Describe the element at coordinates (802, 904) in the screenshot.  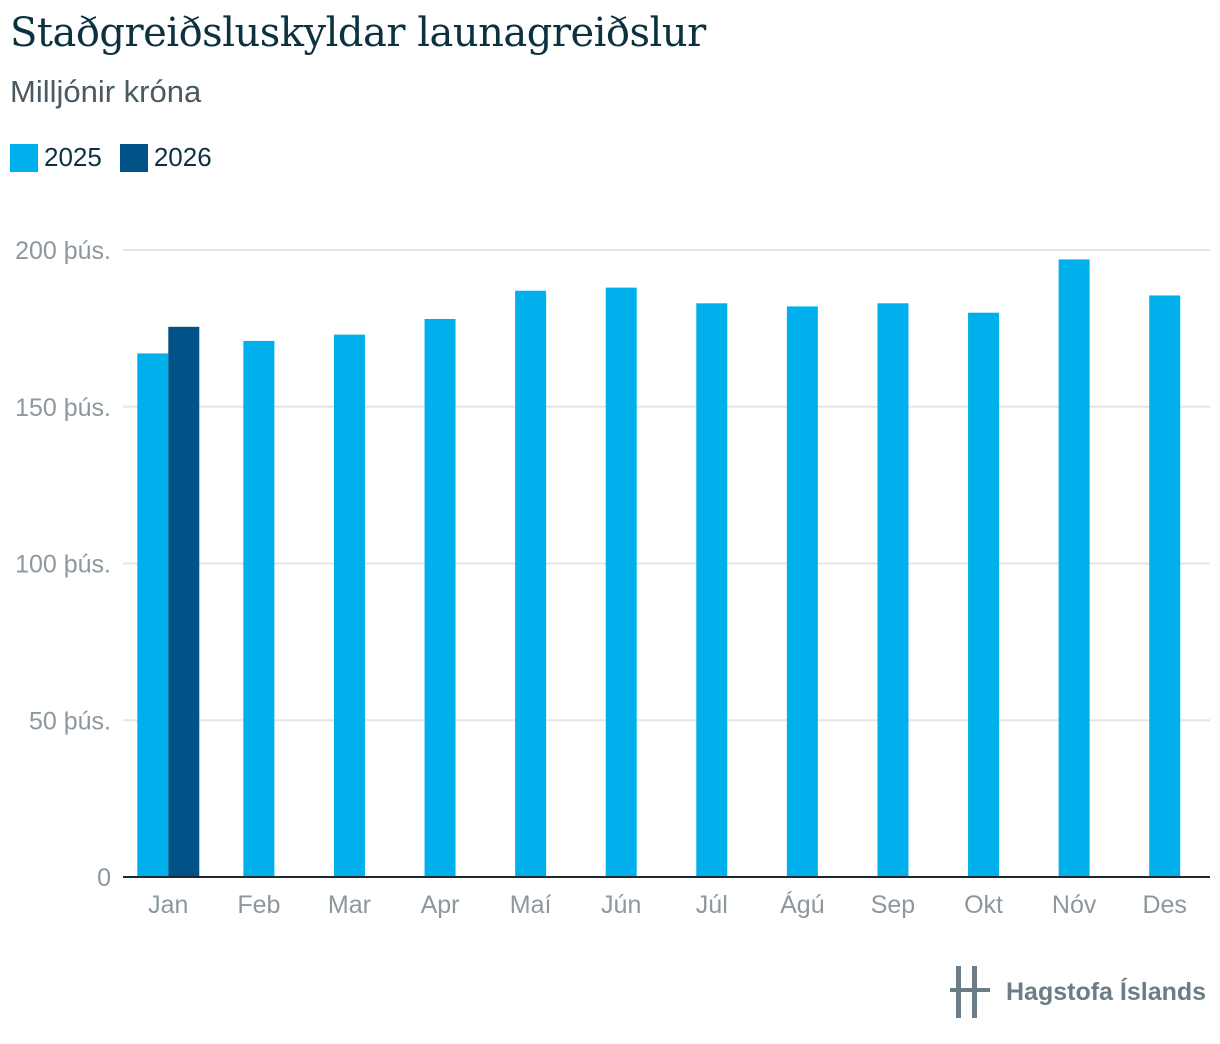
I see `x-tick-label: Ágú` at that location.